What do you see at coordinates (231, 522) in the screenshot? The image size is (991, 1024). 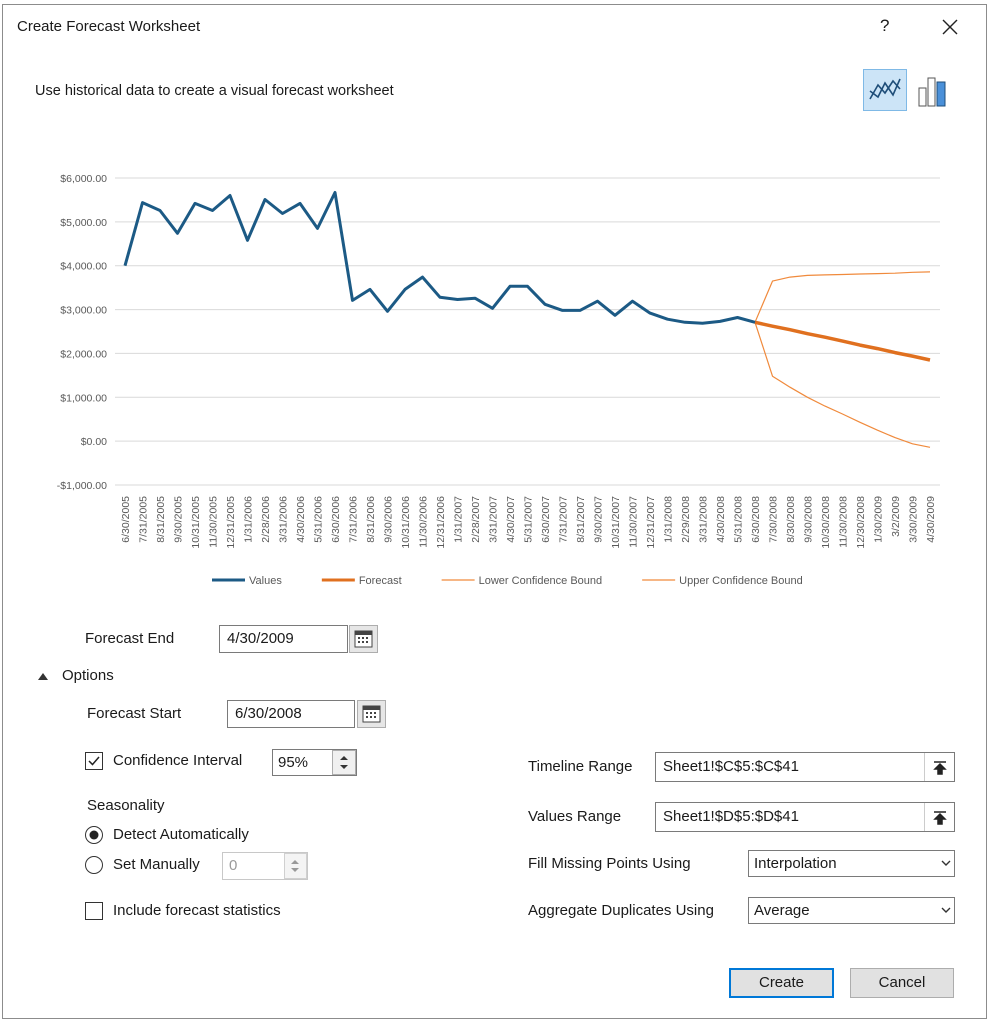 I see `x-tick-label: 12/31/2005` at bounding box center [231, 522].